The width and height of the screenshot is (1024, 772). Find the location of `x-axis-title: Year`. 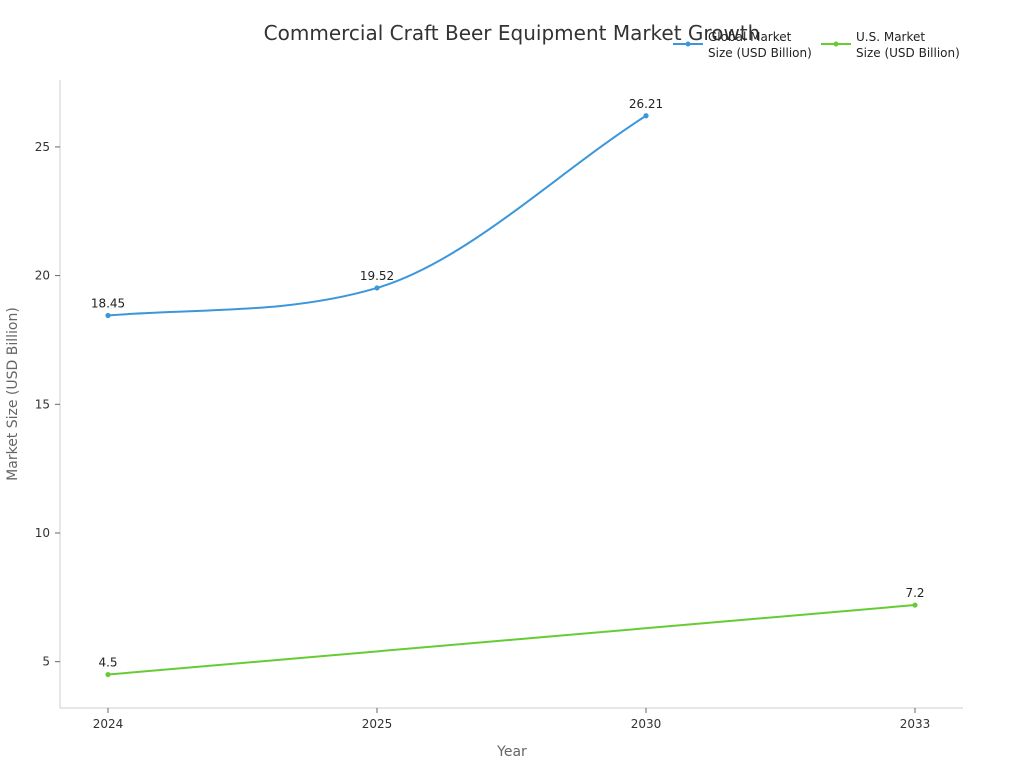

x-axis-title: Year is located at coordinates (511, 752).